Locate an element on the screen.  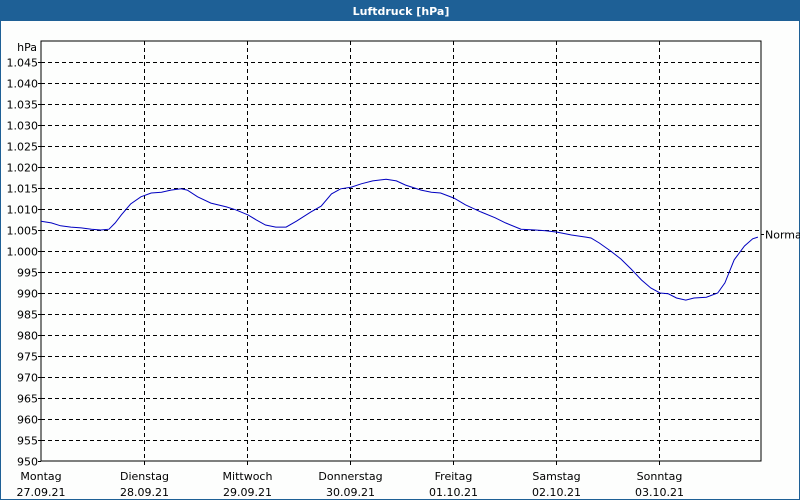
normal-reference: Normal is located at coordinates (780, 235).